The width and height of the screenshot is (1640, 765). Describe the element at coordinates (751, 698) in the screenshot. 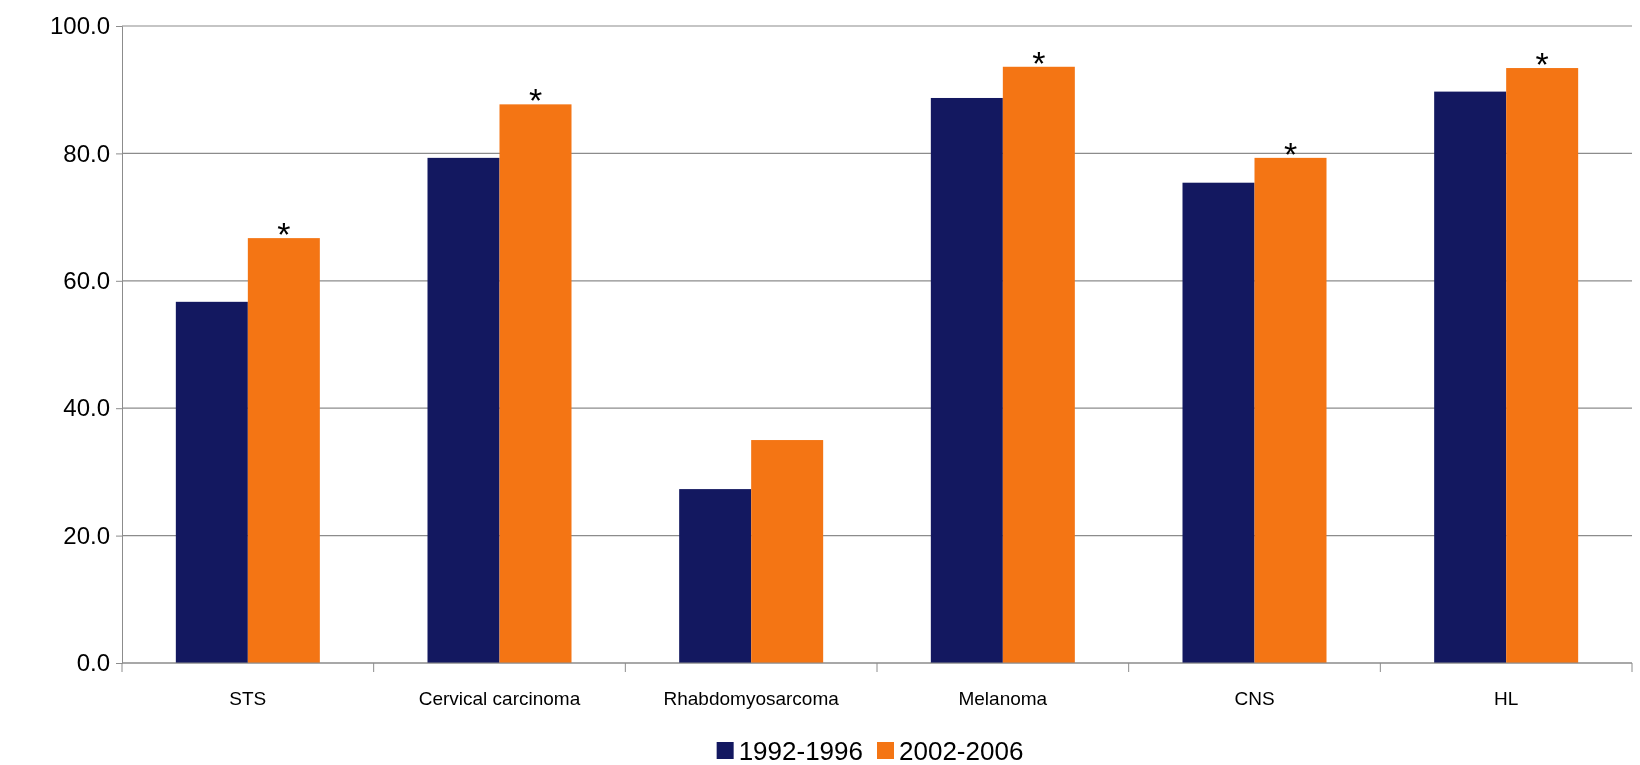

I see `x-tick-label: Rhabdomyosarcoma` at that location.